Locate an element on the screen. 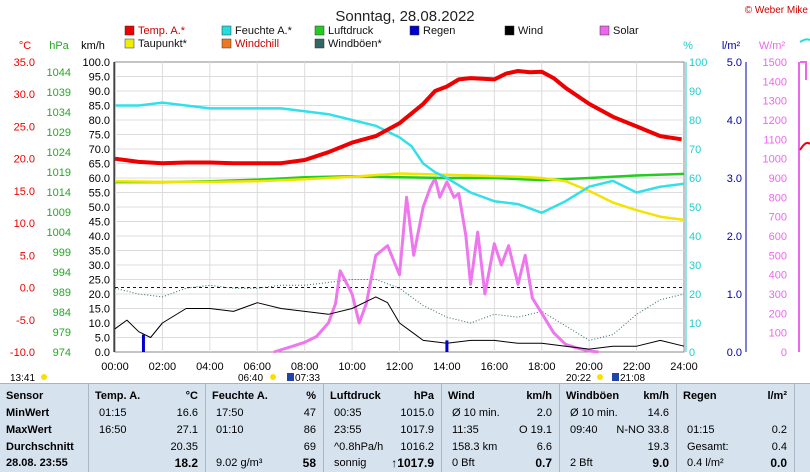 The width and height of the screenshot is (810, 472). temp-tick: 15.0 is located at coordinates (24, 192).